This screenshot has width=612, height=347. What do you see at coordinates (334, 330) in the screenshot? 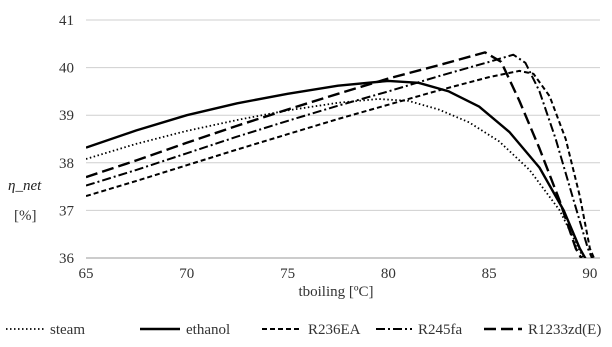
I see `legend-label: R236EA` at bounding box center [334, 330].